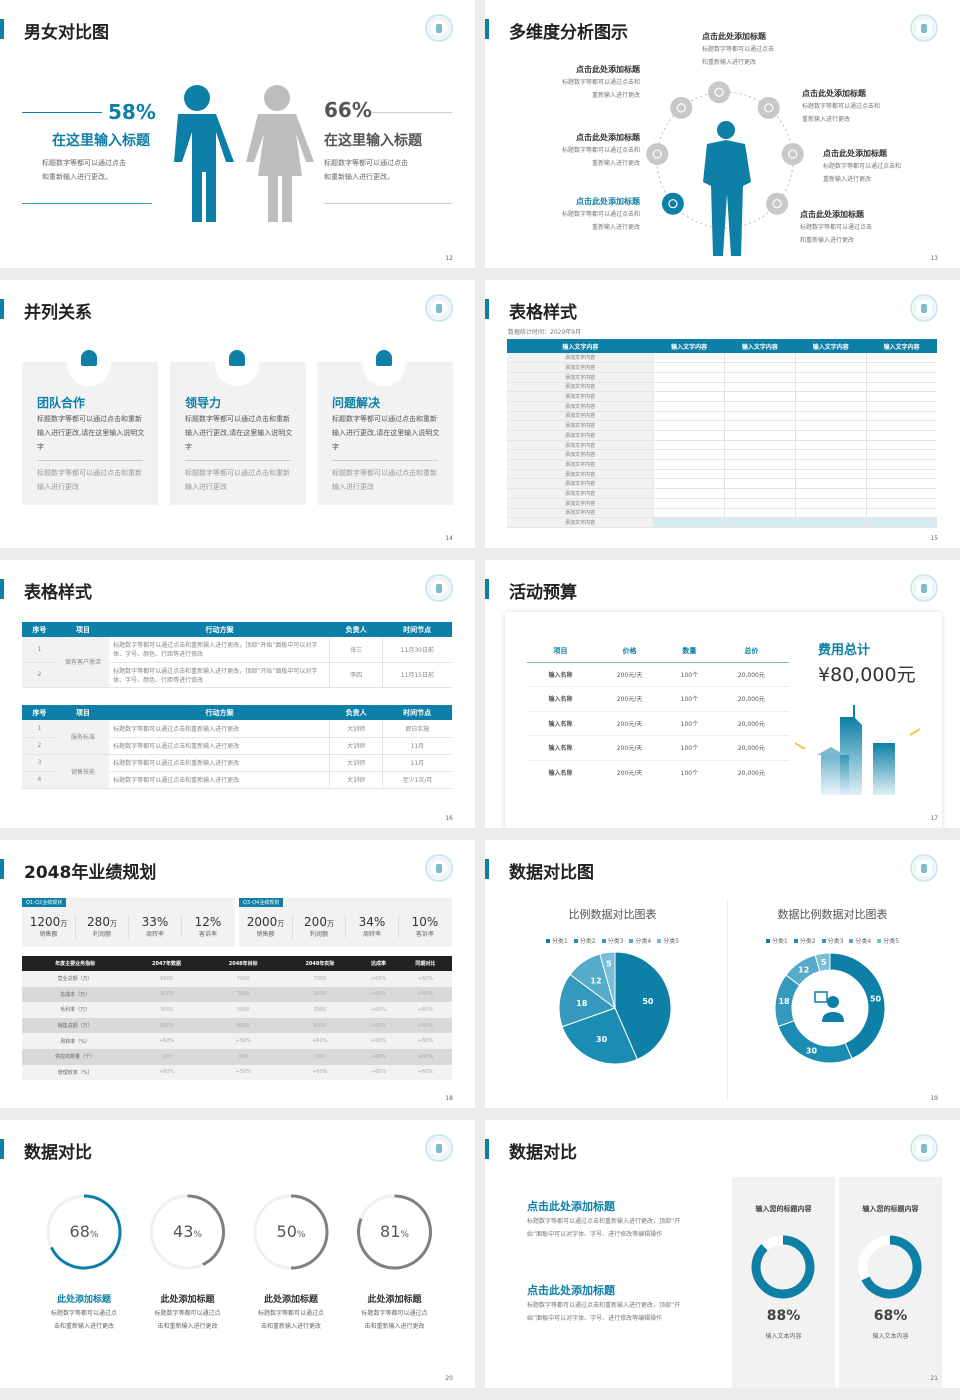 This screenshot has width=960, height=1400. Describe the element at coordinates (243, 964) in the screenshot. I see `column-header: 2048年目标` at that location.